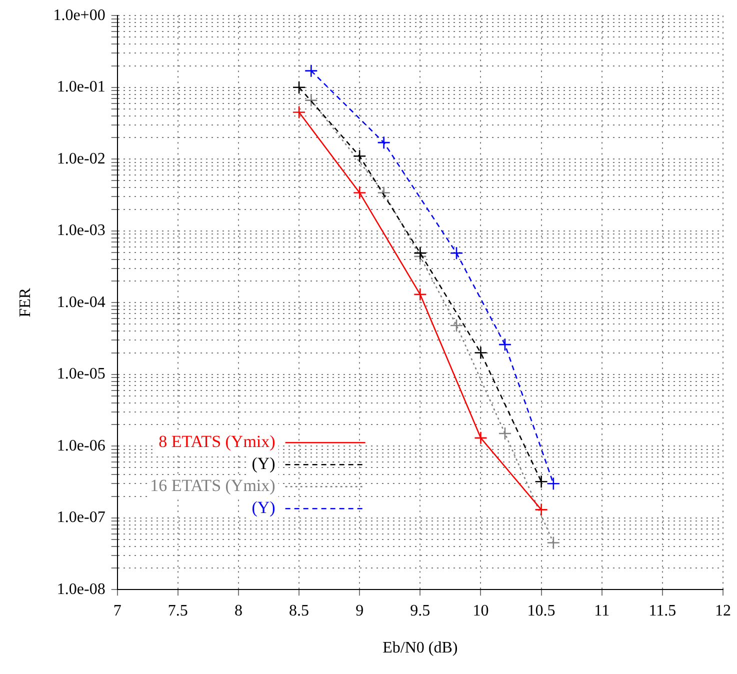  I want to click on y-tick-label: 1.0e+00, so click(79, 15).